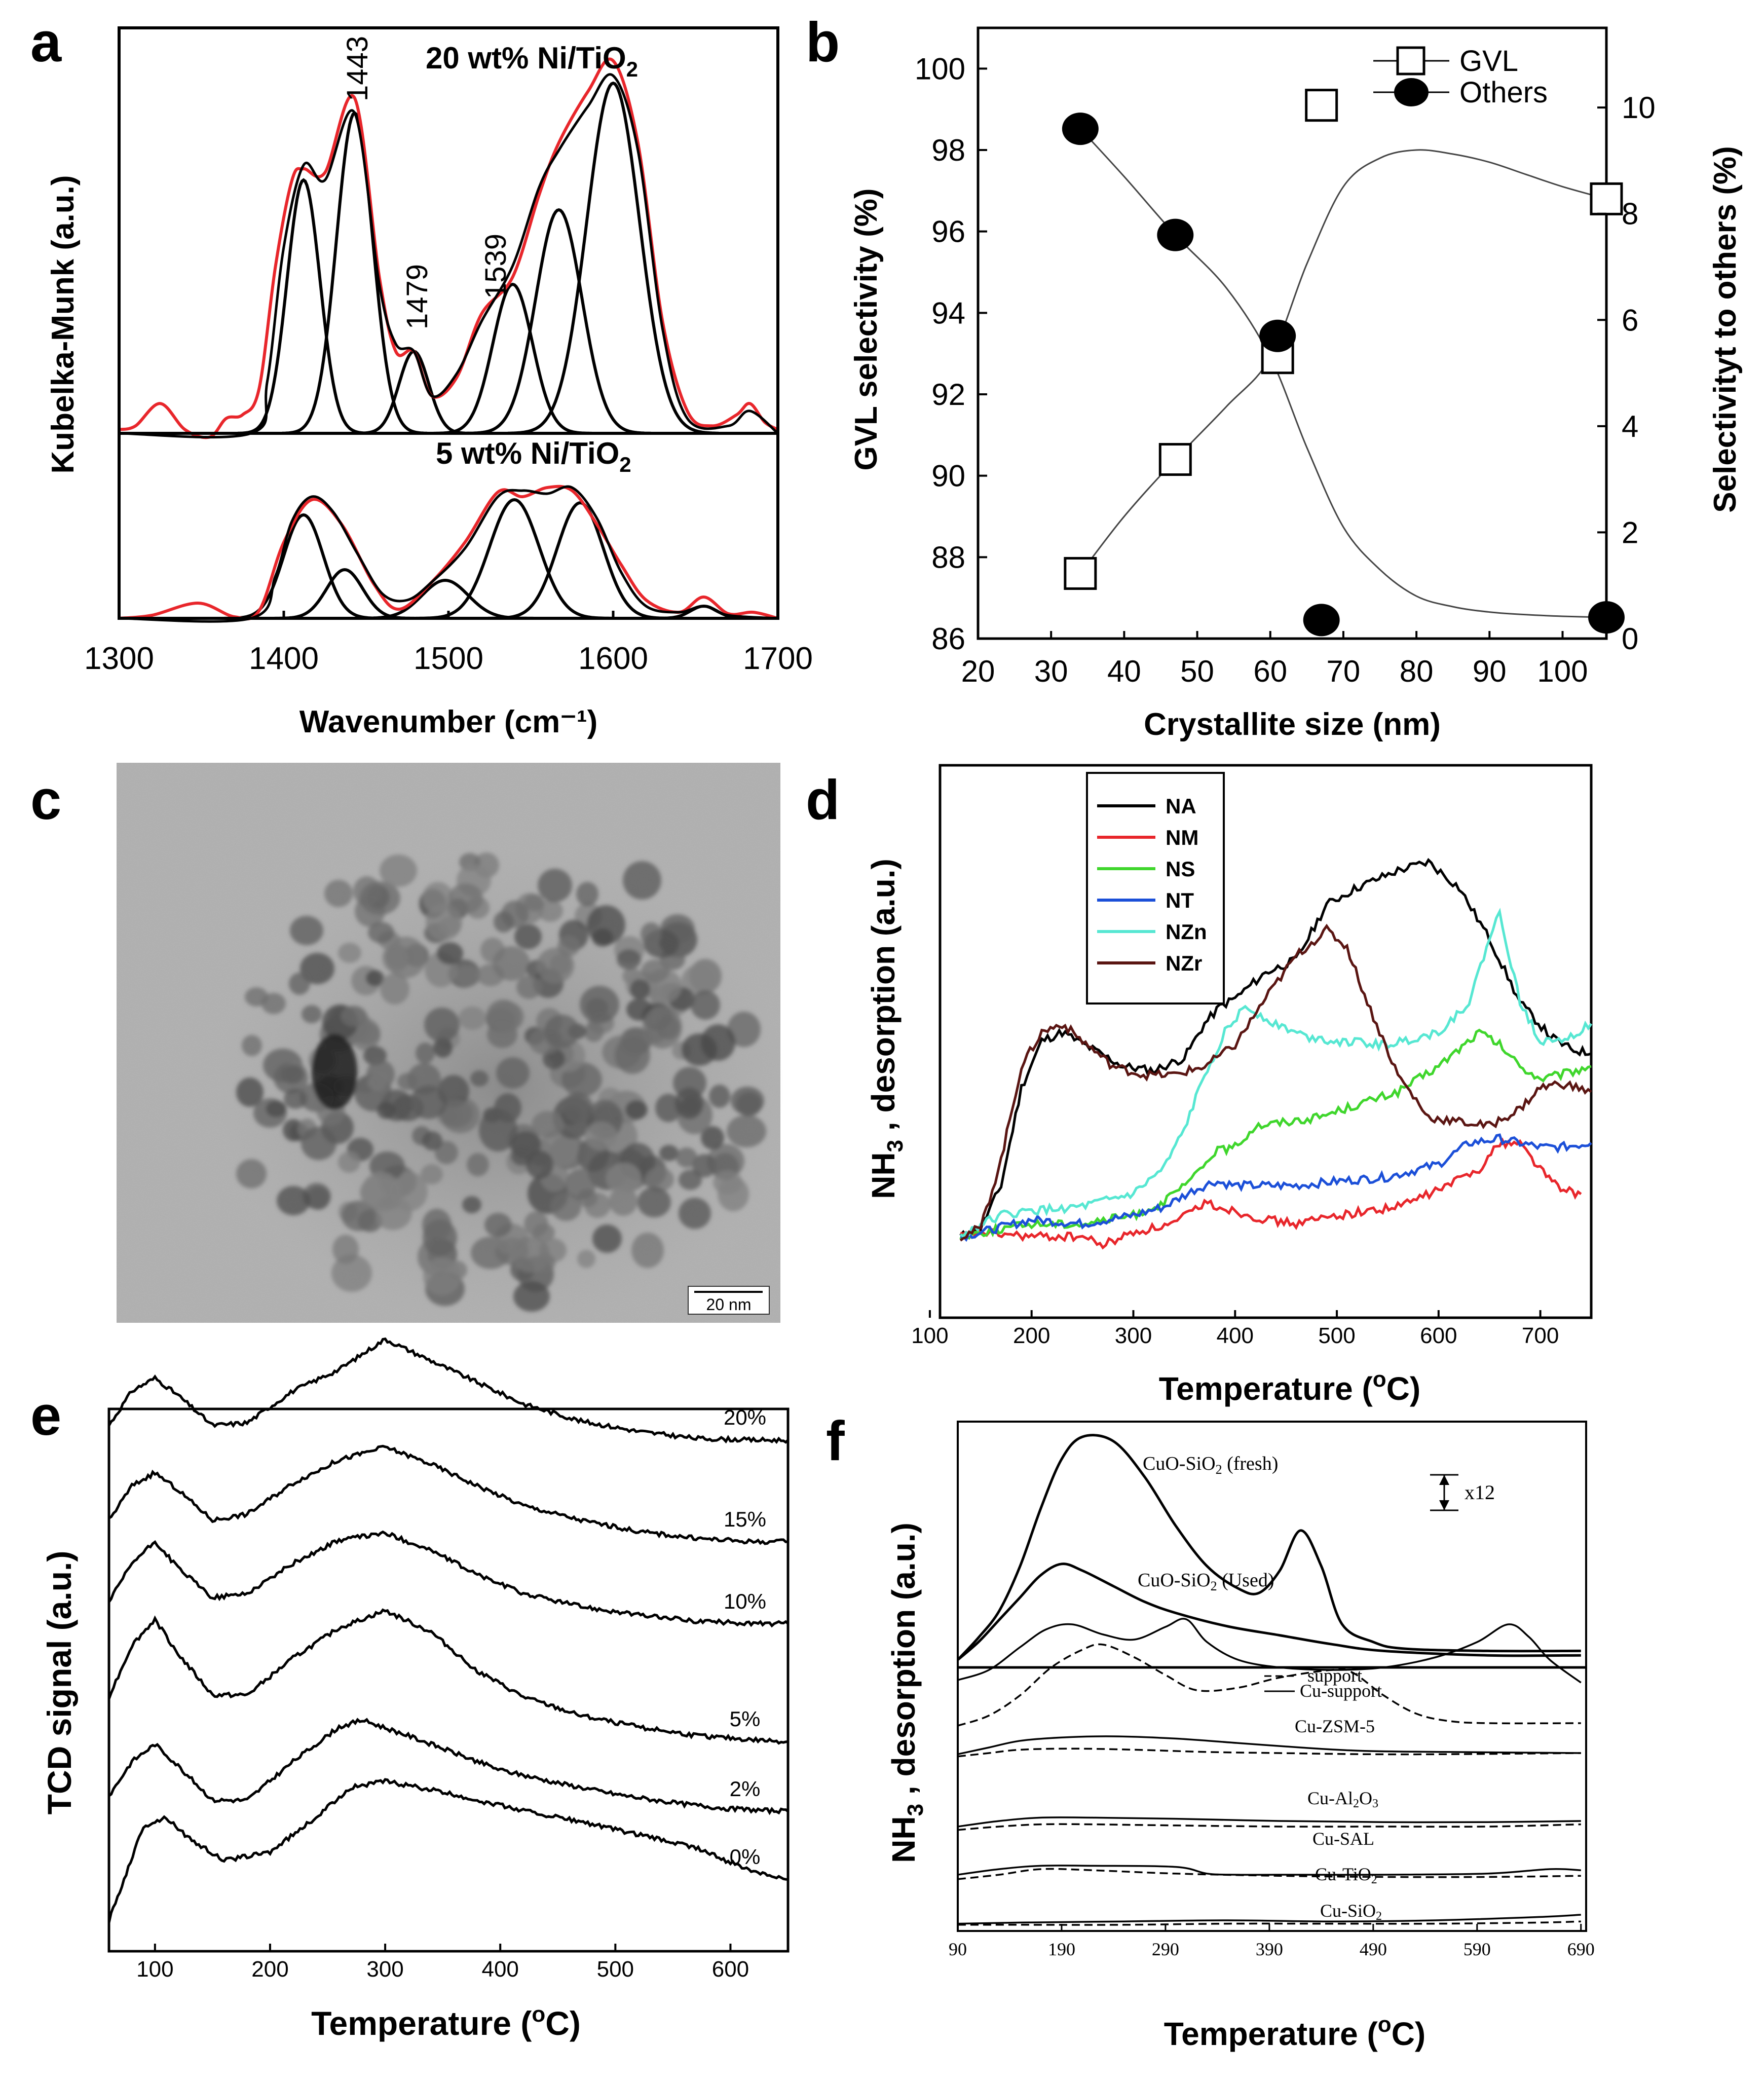 The height and width of the screenshot is (2082, 1764). I want to click on a-xtick-3: 1600, so click(613, 659).